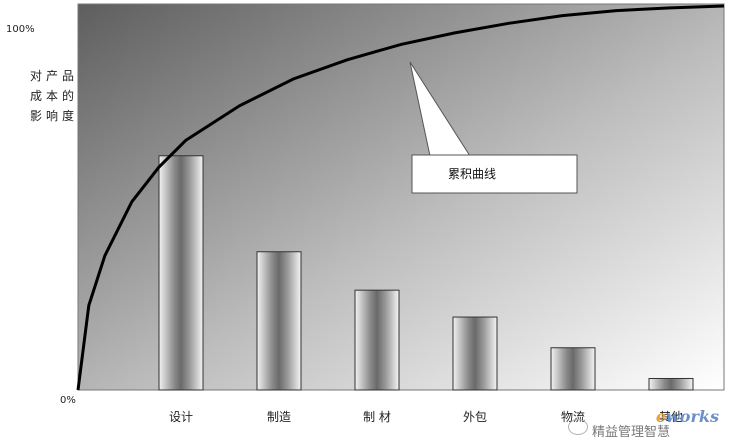 The width and height of the screenshot is (731, 441). I want to click on y-tick-100: 100%, so click(20, 29).